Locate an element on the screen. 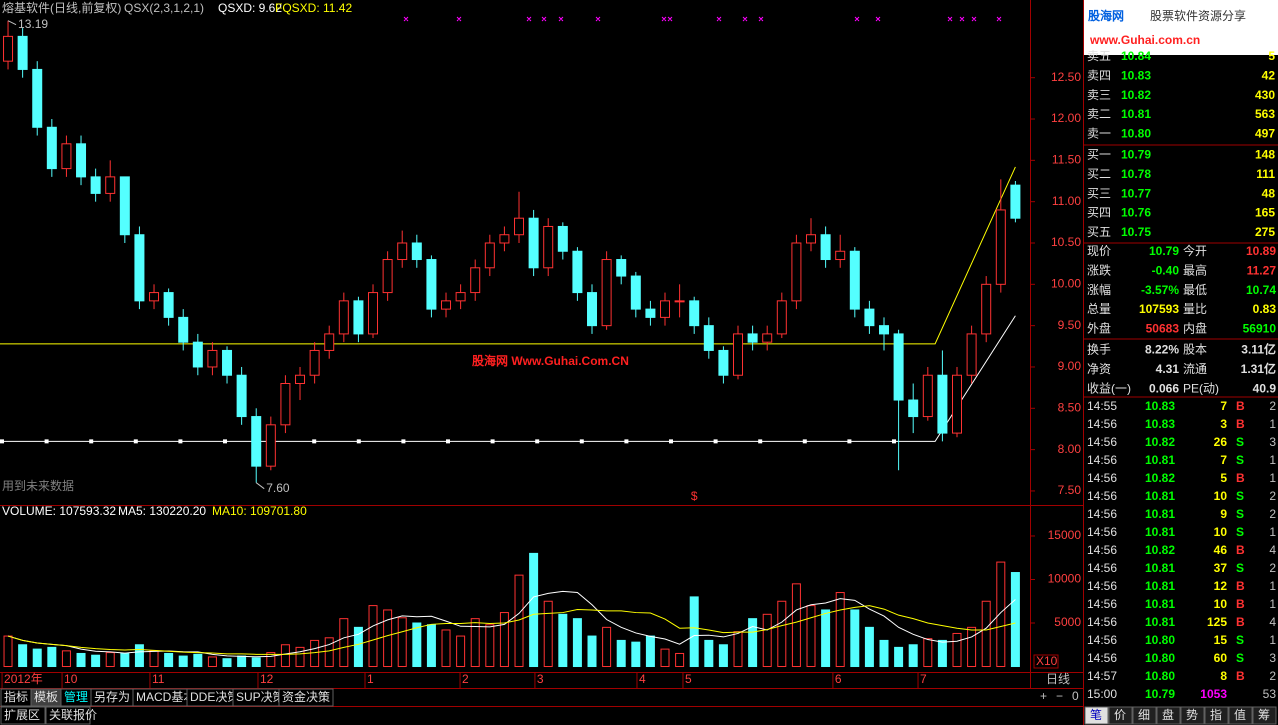  stat-label: 换手 is located at coordinates (1099, 350).